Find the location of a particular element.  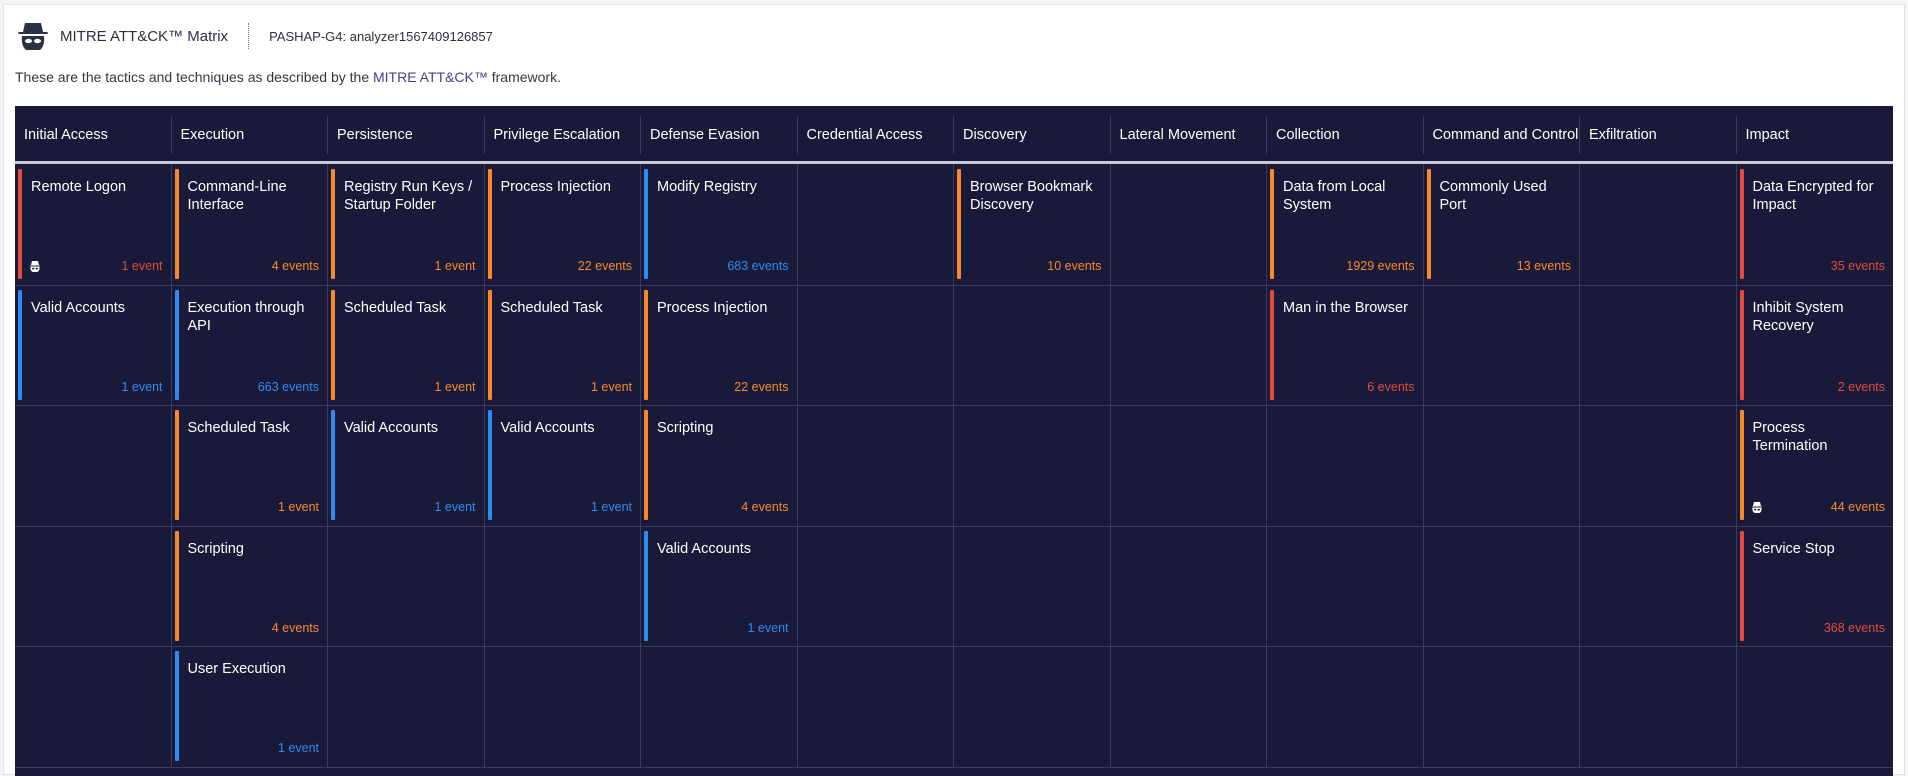

technique-card: Execution through API 663 events is located at coordinates (249, 344).